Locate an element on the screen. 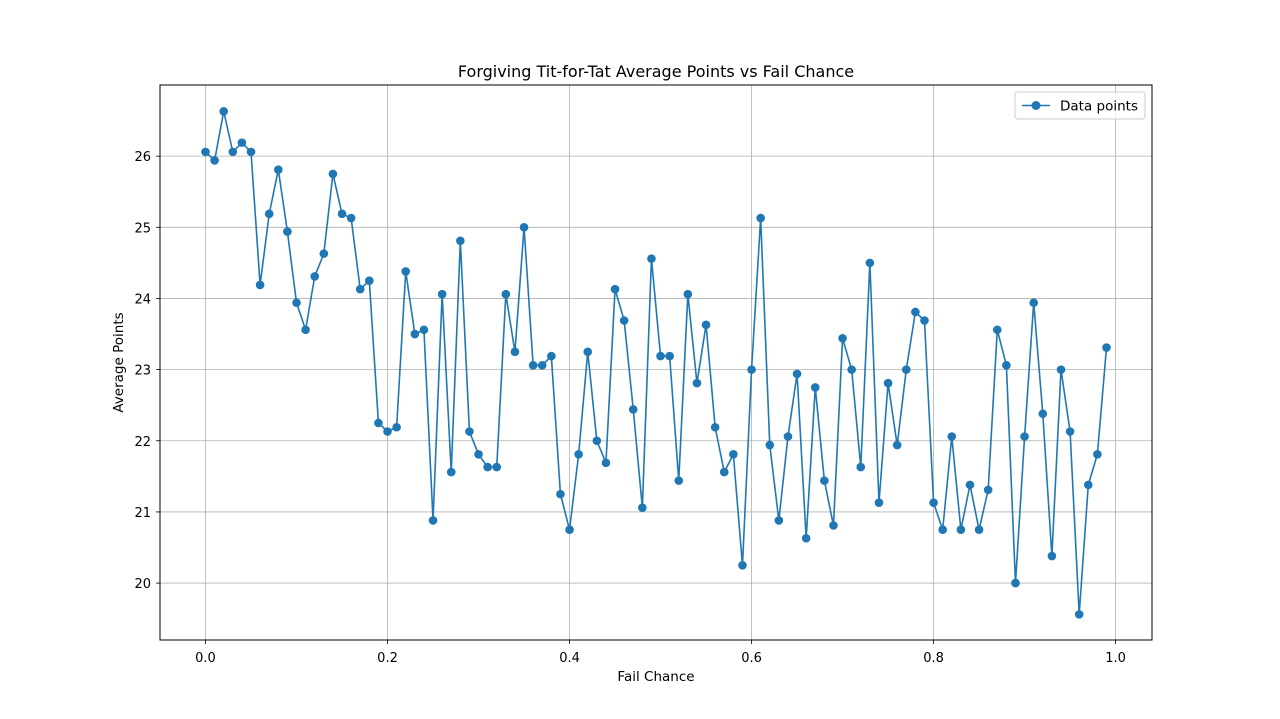 Image resolution: width=1280 pixels, height=719 pixels. y-axis-ticks: 20 21 22 23 24 25 26 is located at coordinates (147, 371).